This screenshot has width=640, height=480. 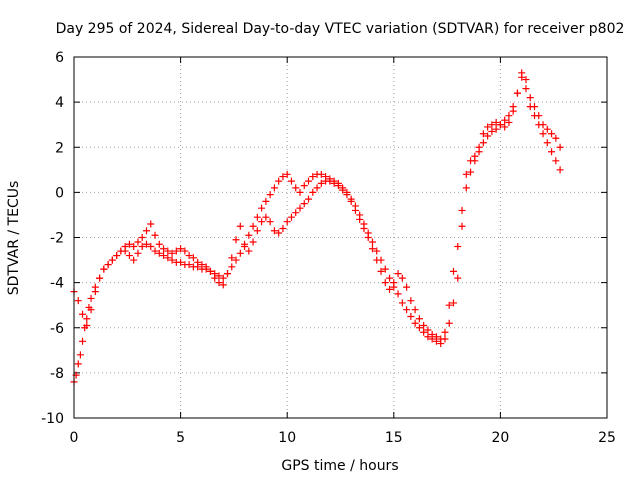 What do you see at coordinates (500, 438) in the screenshot?
I see `x-tick-label: 20` at bounding box center [500, 438].